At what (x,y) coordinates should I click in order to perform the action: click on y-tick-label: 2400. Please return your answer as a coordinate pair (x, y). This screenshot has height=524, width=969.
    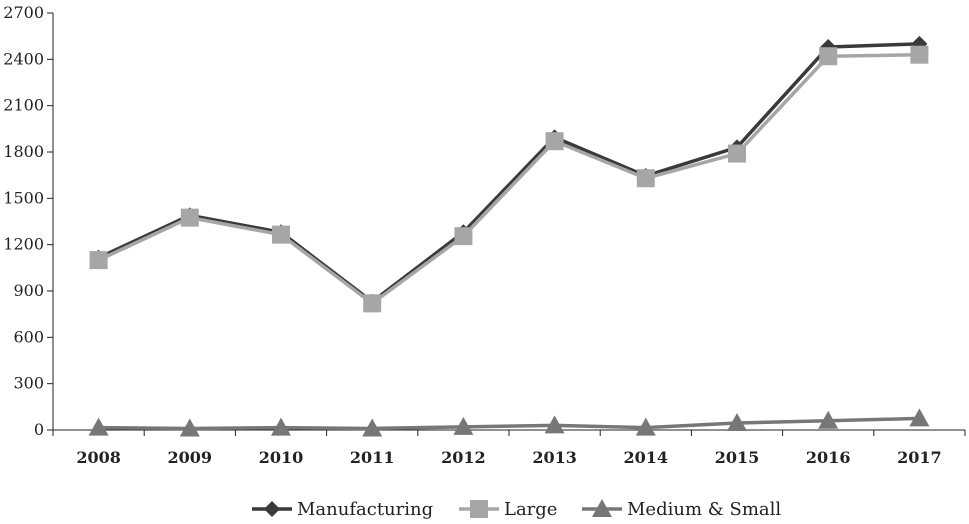
    Looking at the image, I should click on (23, 58).